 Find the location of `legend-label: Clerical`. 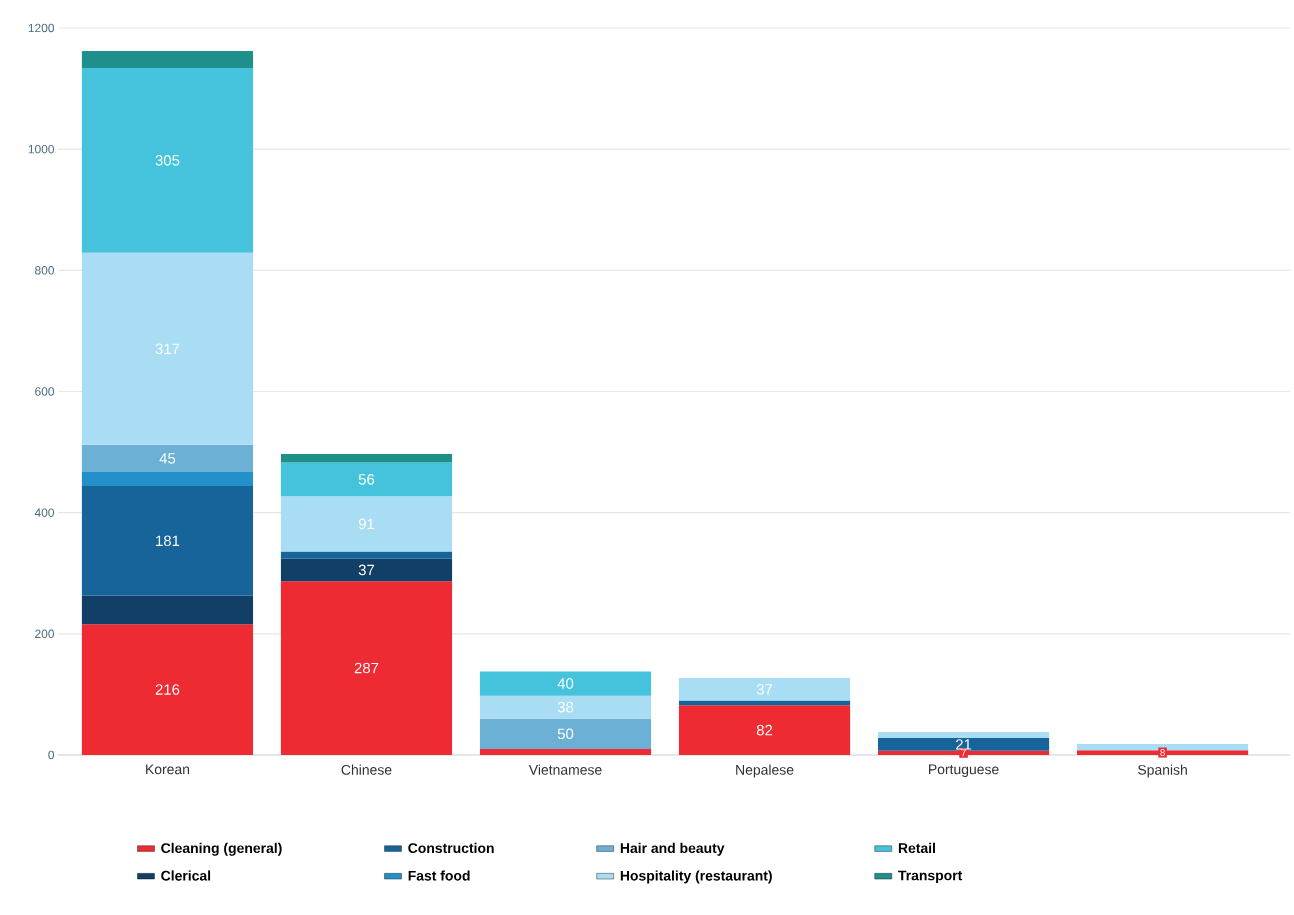

legend-label: Clerical is located at coordinates (186, 875).